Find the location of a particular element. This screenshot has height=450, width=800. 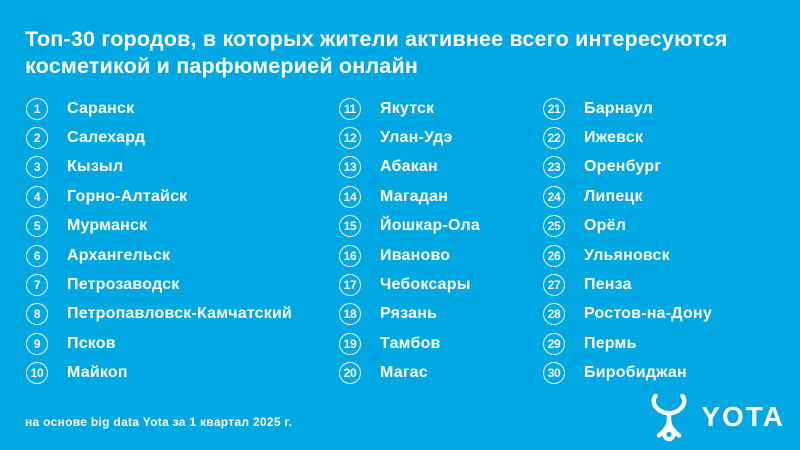

city-label: Пермь is located at coordinates (610, 343).